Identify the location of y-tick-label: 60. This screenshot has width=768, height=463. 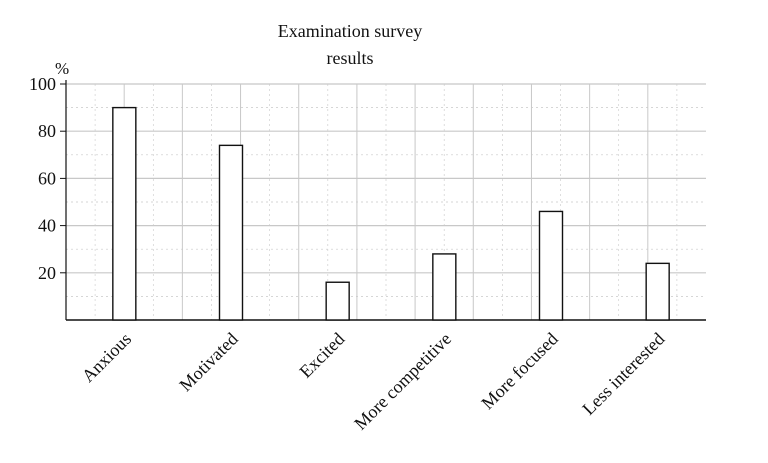
(47, 178).